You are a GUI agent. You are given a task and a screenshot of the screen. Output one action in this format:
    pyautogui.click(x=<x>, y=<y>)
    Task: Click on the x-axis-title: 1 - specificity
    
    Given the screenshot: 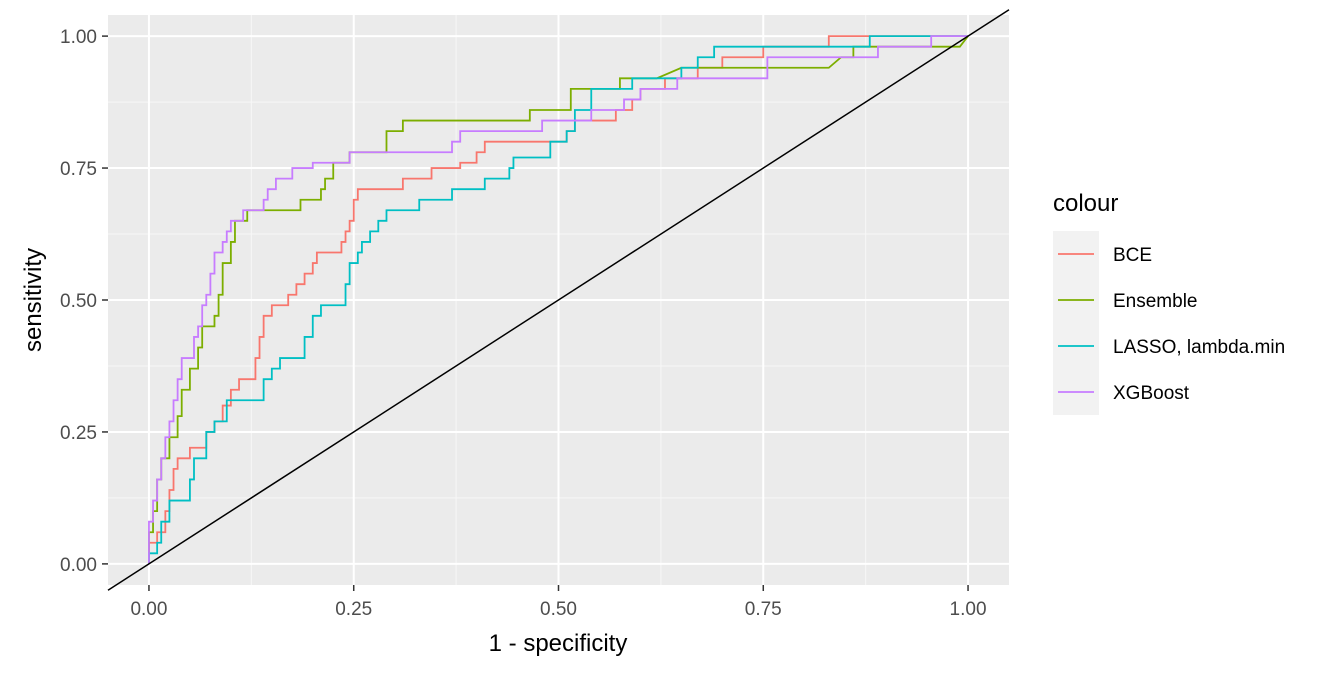 What is the action you would take?
    pyautogui.click(x=558, y=643)
    